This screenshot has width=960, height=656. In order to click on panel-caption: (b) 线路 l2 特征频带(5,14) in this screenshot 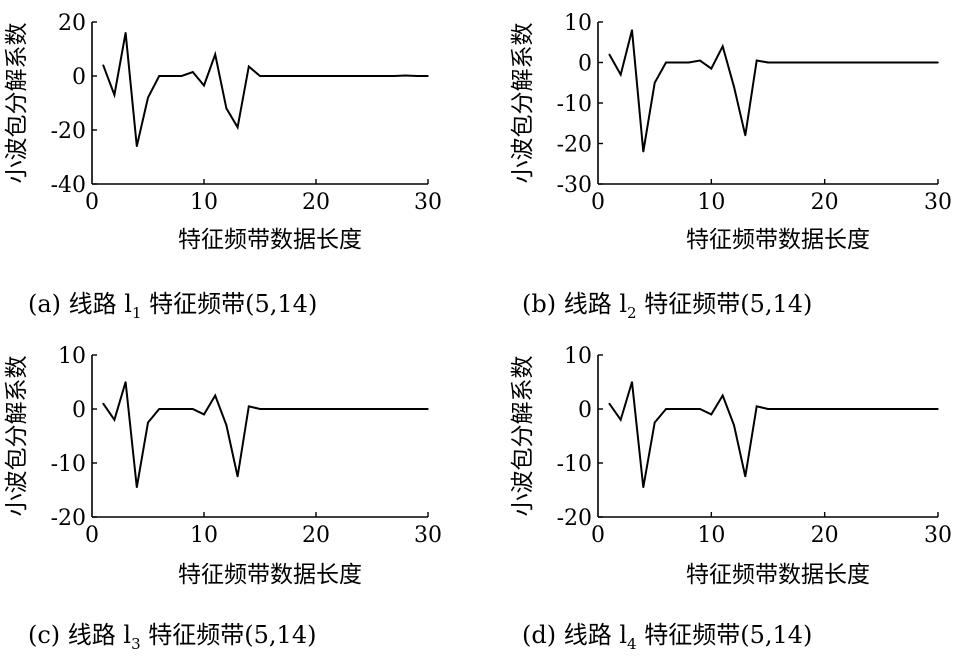, I will do `click(667, 306)`.